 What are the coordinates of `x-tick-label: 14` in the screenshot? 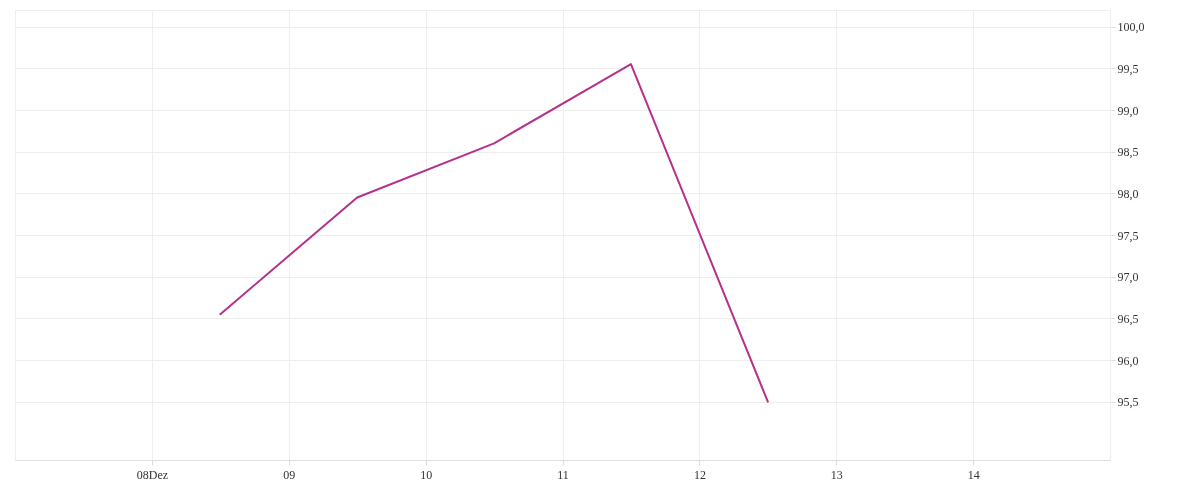 It's located at (973, 474).